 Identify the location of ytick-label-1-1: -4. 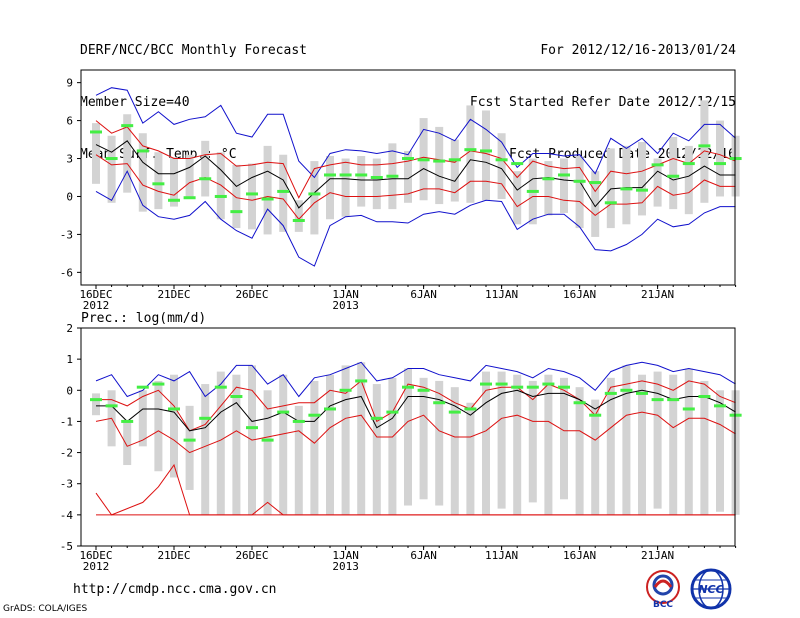
(67, 515).